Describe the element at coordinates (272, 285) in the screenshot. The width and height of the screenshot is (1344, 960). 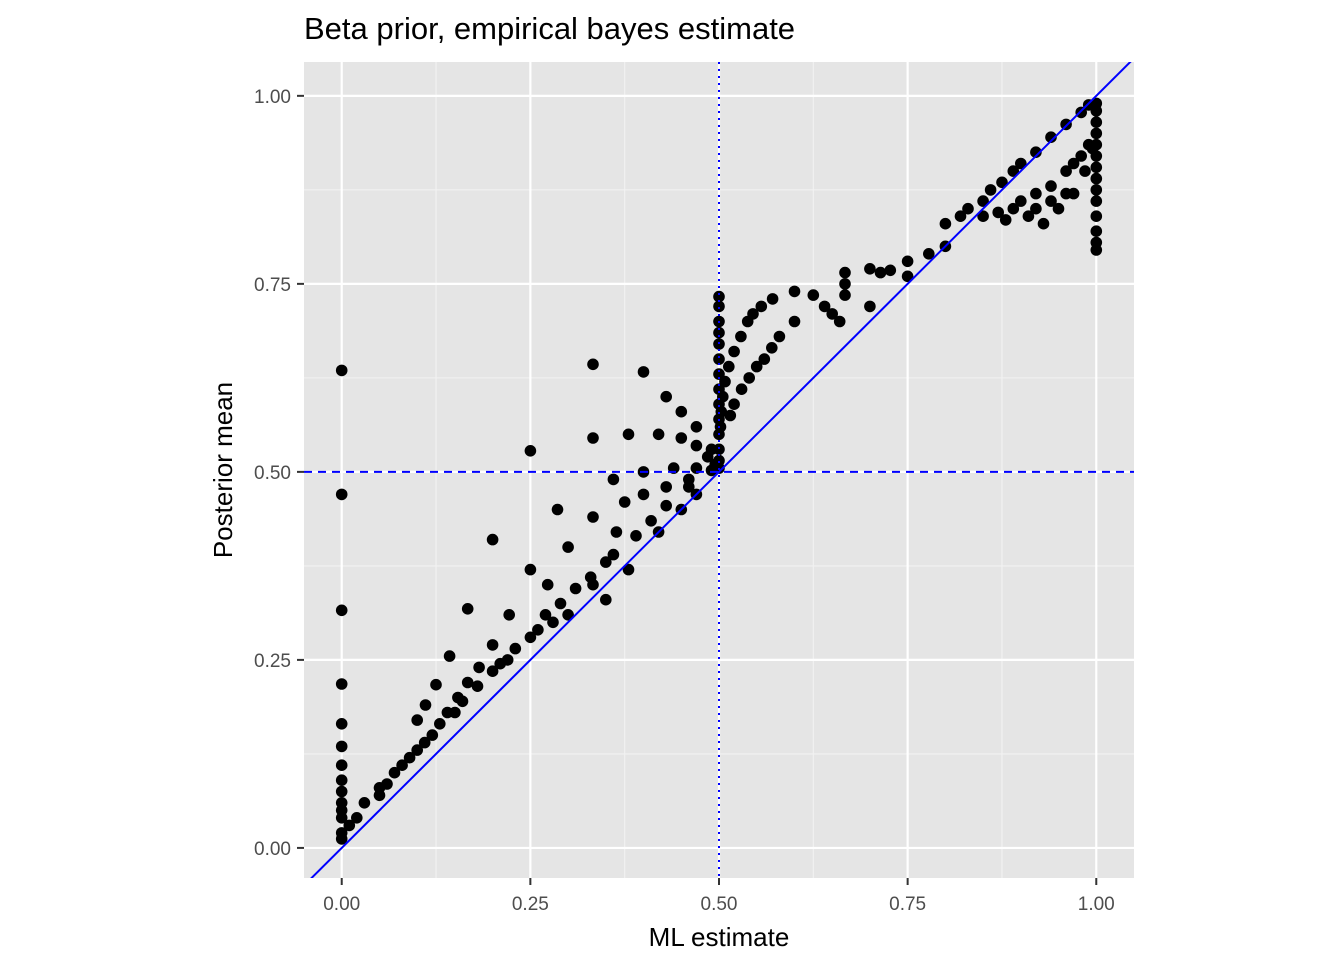
I see `y-tick-label: 0.75` at that location.